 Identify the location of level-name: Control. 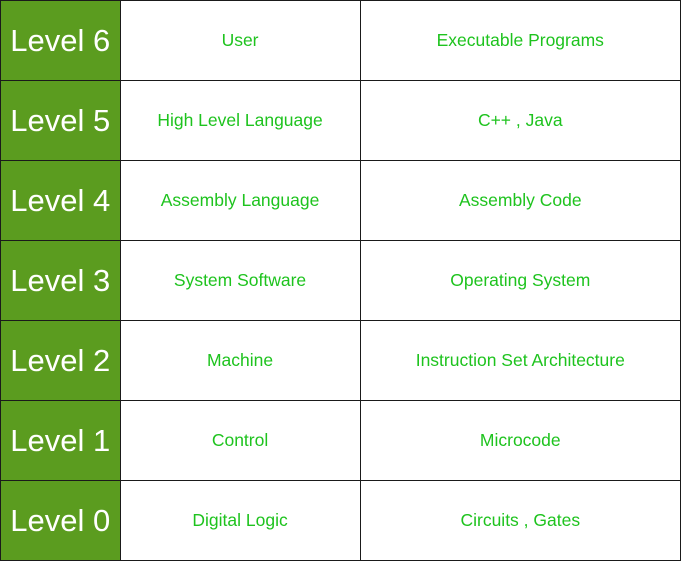
(240, 440).